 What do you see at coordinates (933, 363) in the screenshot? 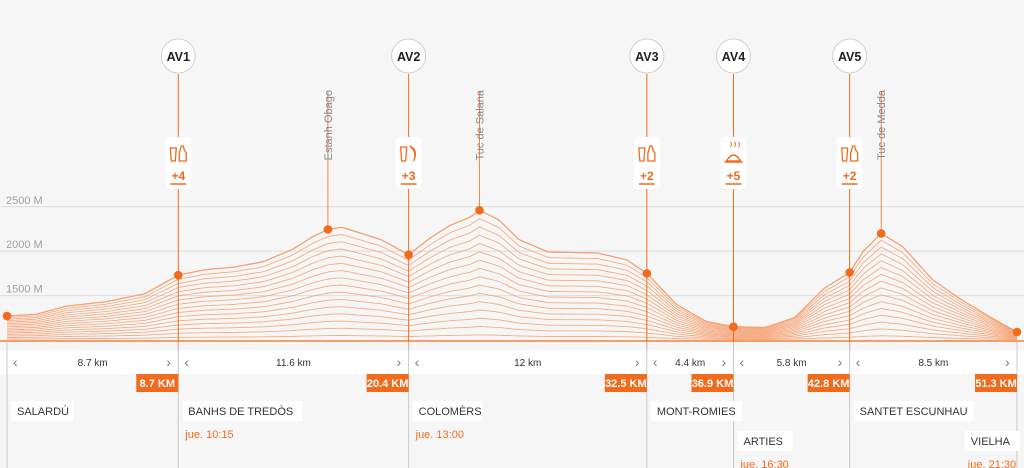
I see `segment-distance-label: 8.5 km` at bounding box center [933, 363].